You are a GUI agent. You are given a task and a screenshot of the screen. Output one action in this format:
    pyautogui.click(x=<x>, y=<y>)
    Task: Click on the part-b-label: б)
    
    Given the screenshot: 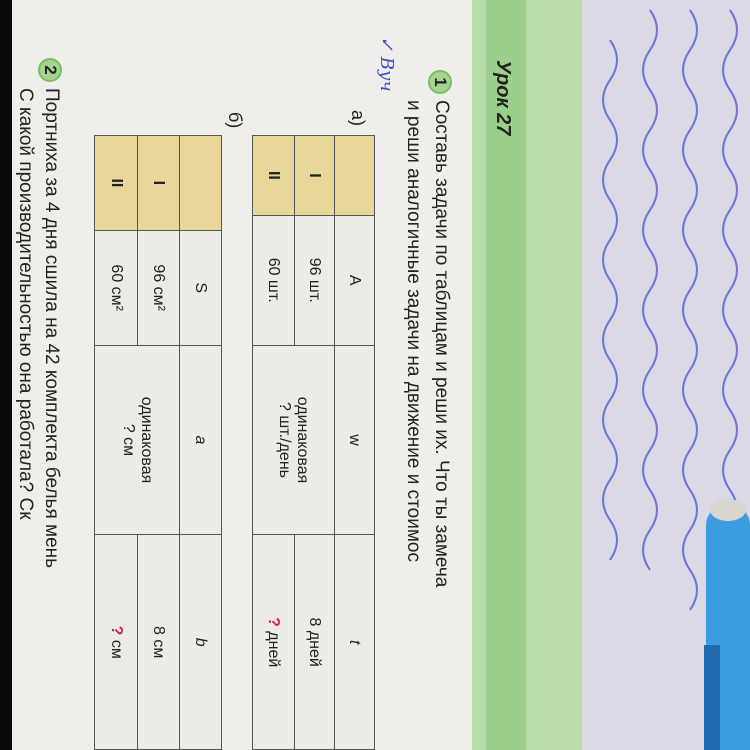 What is the action you would take?
    pyautogui.click(x=235, y=120)
    